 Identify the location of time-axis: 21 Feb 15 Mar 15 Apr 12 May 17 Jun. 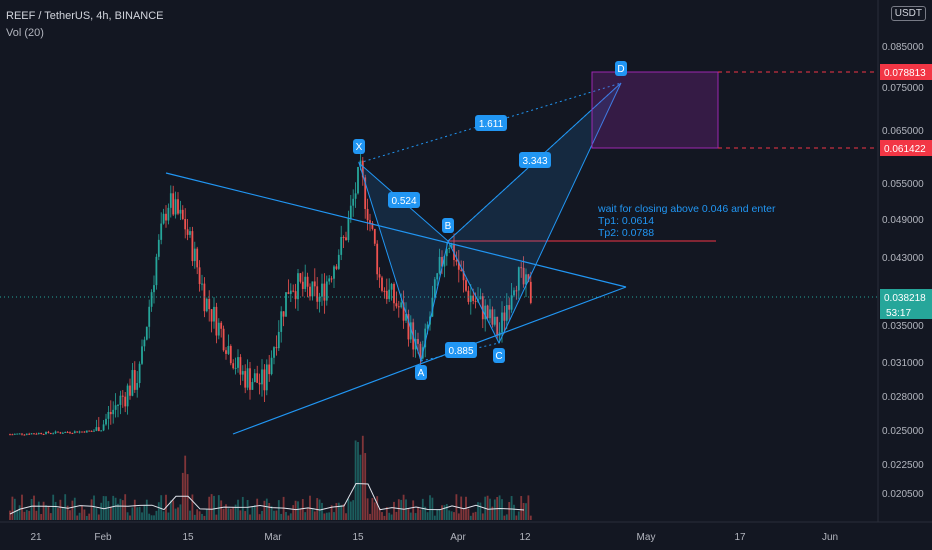
(466, 532).